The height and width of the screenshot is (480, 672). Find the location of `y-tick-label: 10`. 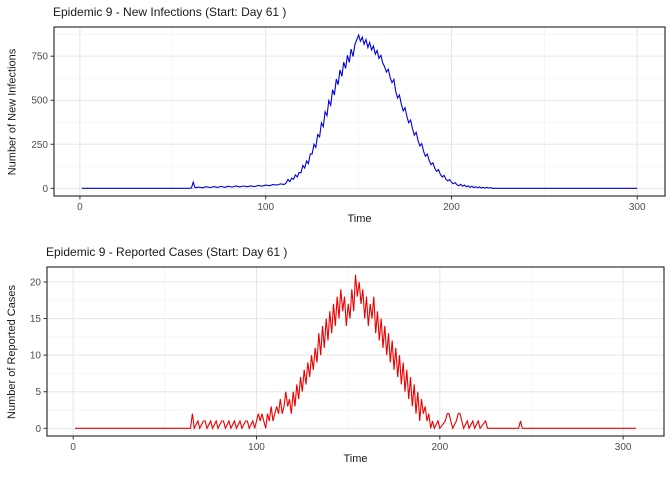

y-tick-label: 10 is located at coordinates (36, 356).